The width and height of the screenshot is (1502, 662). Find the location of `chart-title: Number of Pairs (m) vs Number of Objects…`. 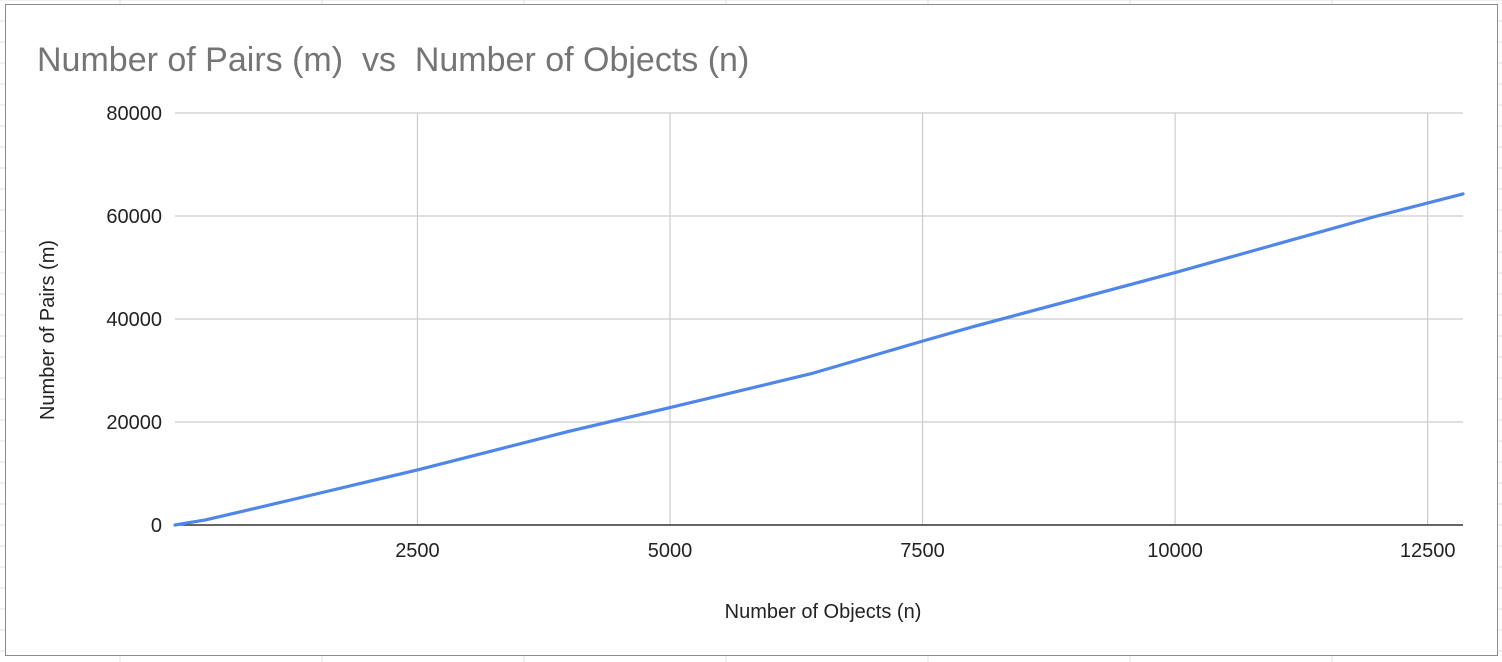

chart-title: Number of Pairs (m) vs Number of Objects… is located at coordinates (393, 60).